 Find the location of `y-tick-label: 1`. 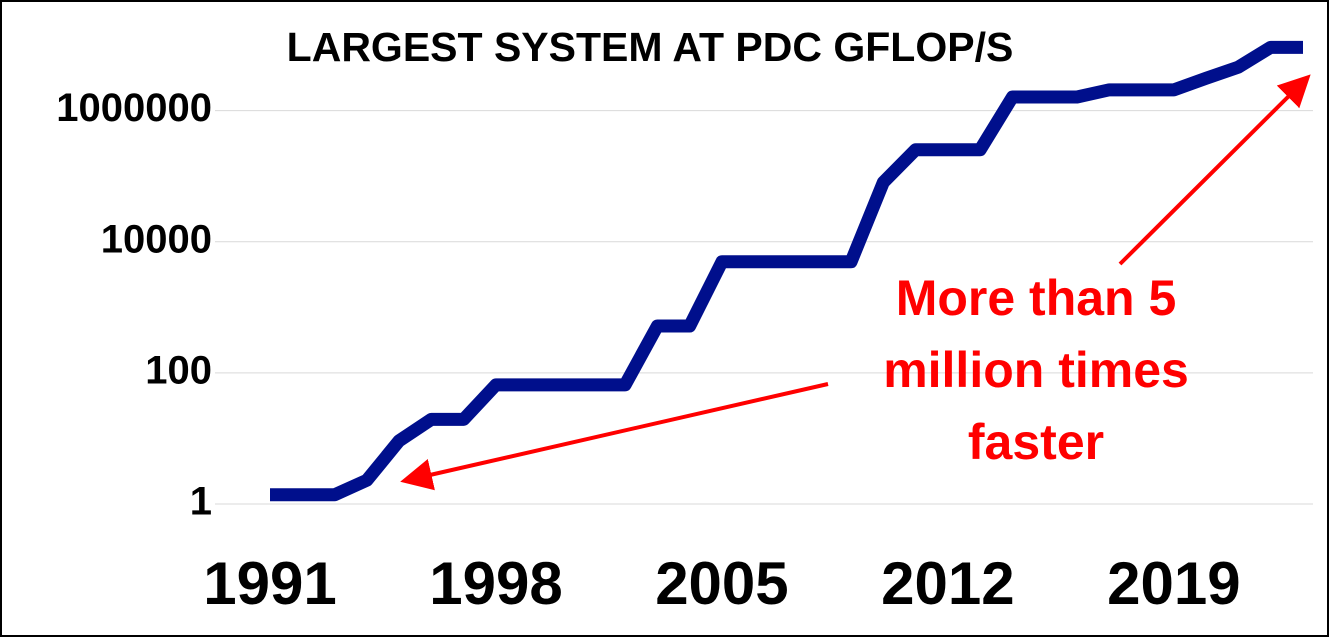

y-tick-label: 1 is located at coordinates (201, 502).